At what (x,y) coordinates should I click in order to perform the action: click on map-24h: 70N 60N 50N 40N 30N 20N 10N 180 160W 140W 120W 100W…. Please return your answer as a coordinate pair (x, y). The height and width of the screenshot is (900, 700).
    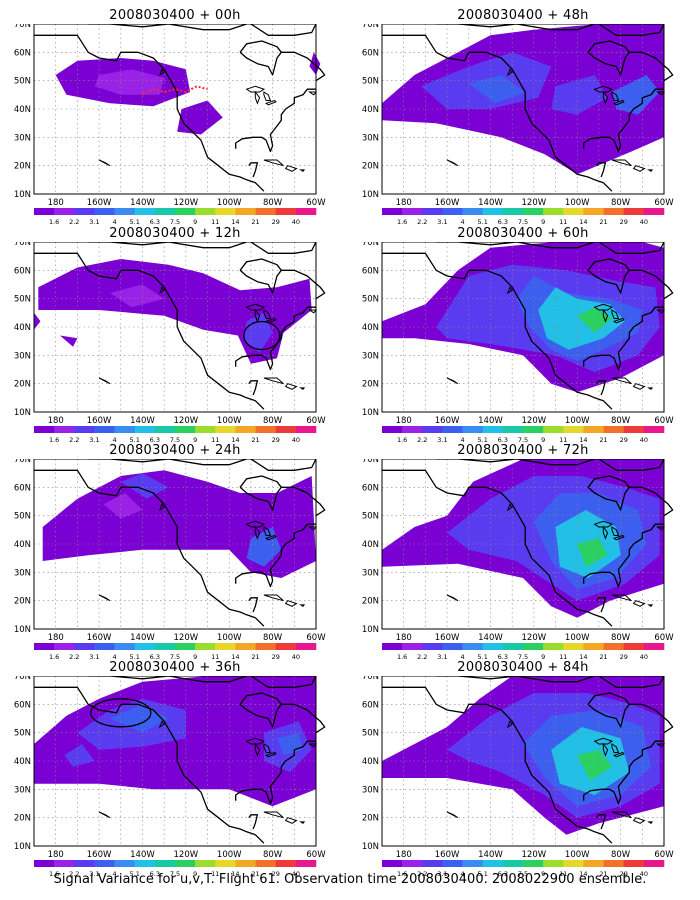
    Looking at the image, I should click on (170, 560).